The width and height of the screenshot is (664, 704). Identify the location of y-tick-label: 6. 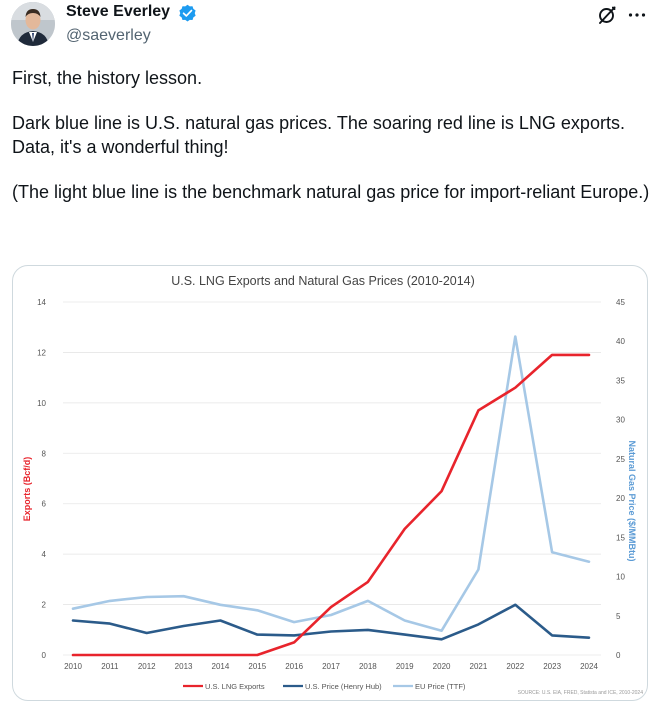
(44, 504).